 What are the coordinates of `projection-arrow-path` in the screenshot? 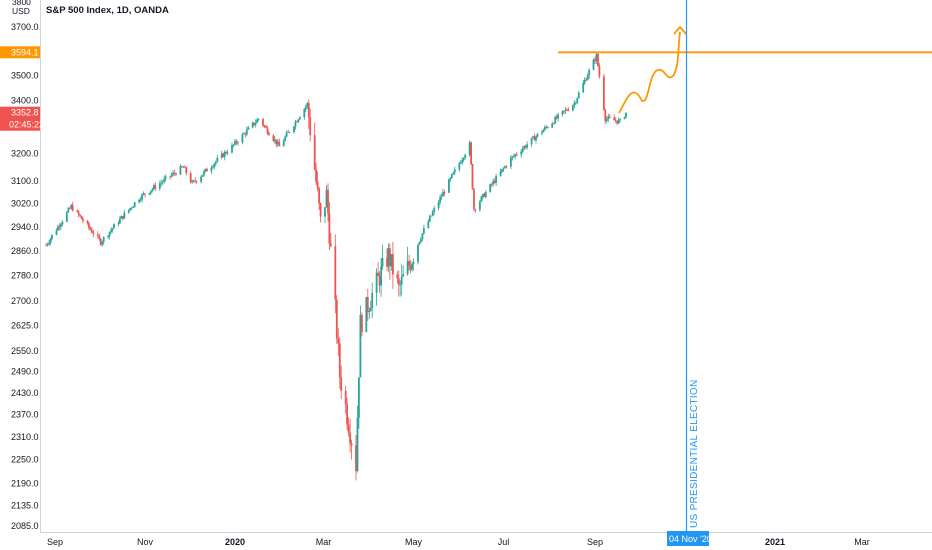 It's located at (649, 72).